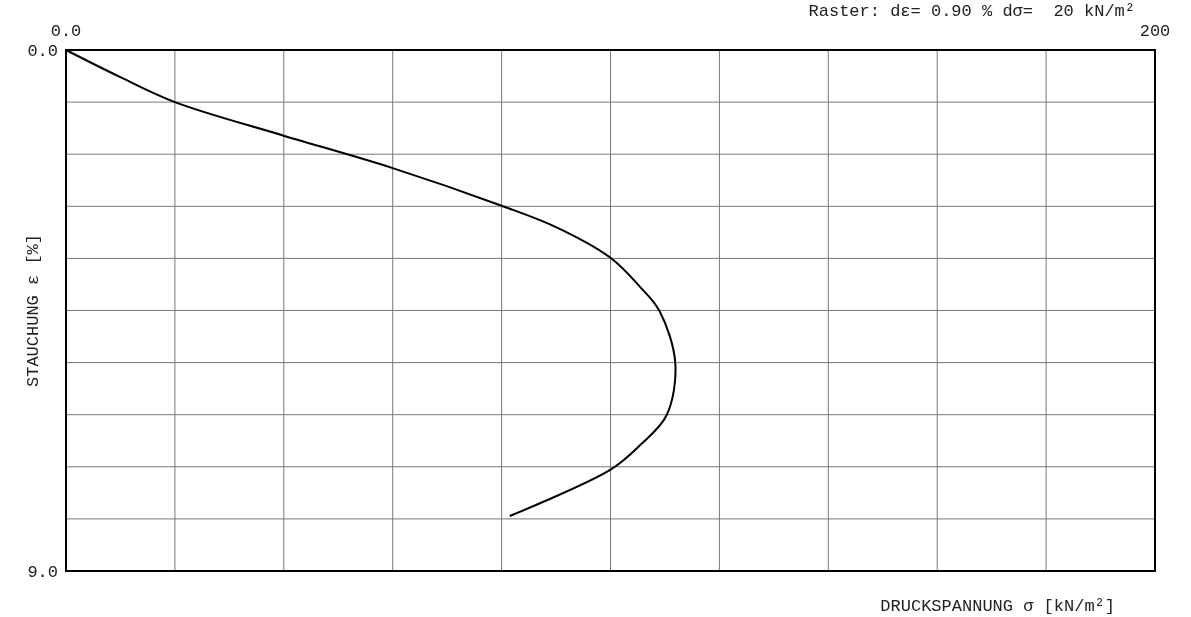 This screenshot has width=1191, height=617. Describe the element at coordinates (1155, 31) in the screenshot. I see `x-tick-label: 200` at that location.